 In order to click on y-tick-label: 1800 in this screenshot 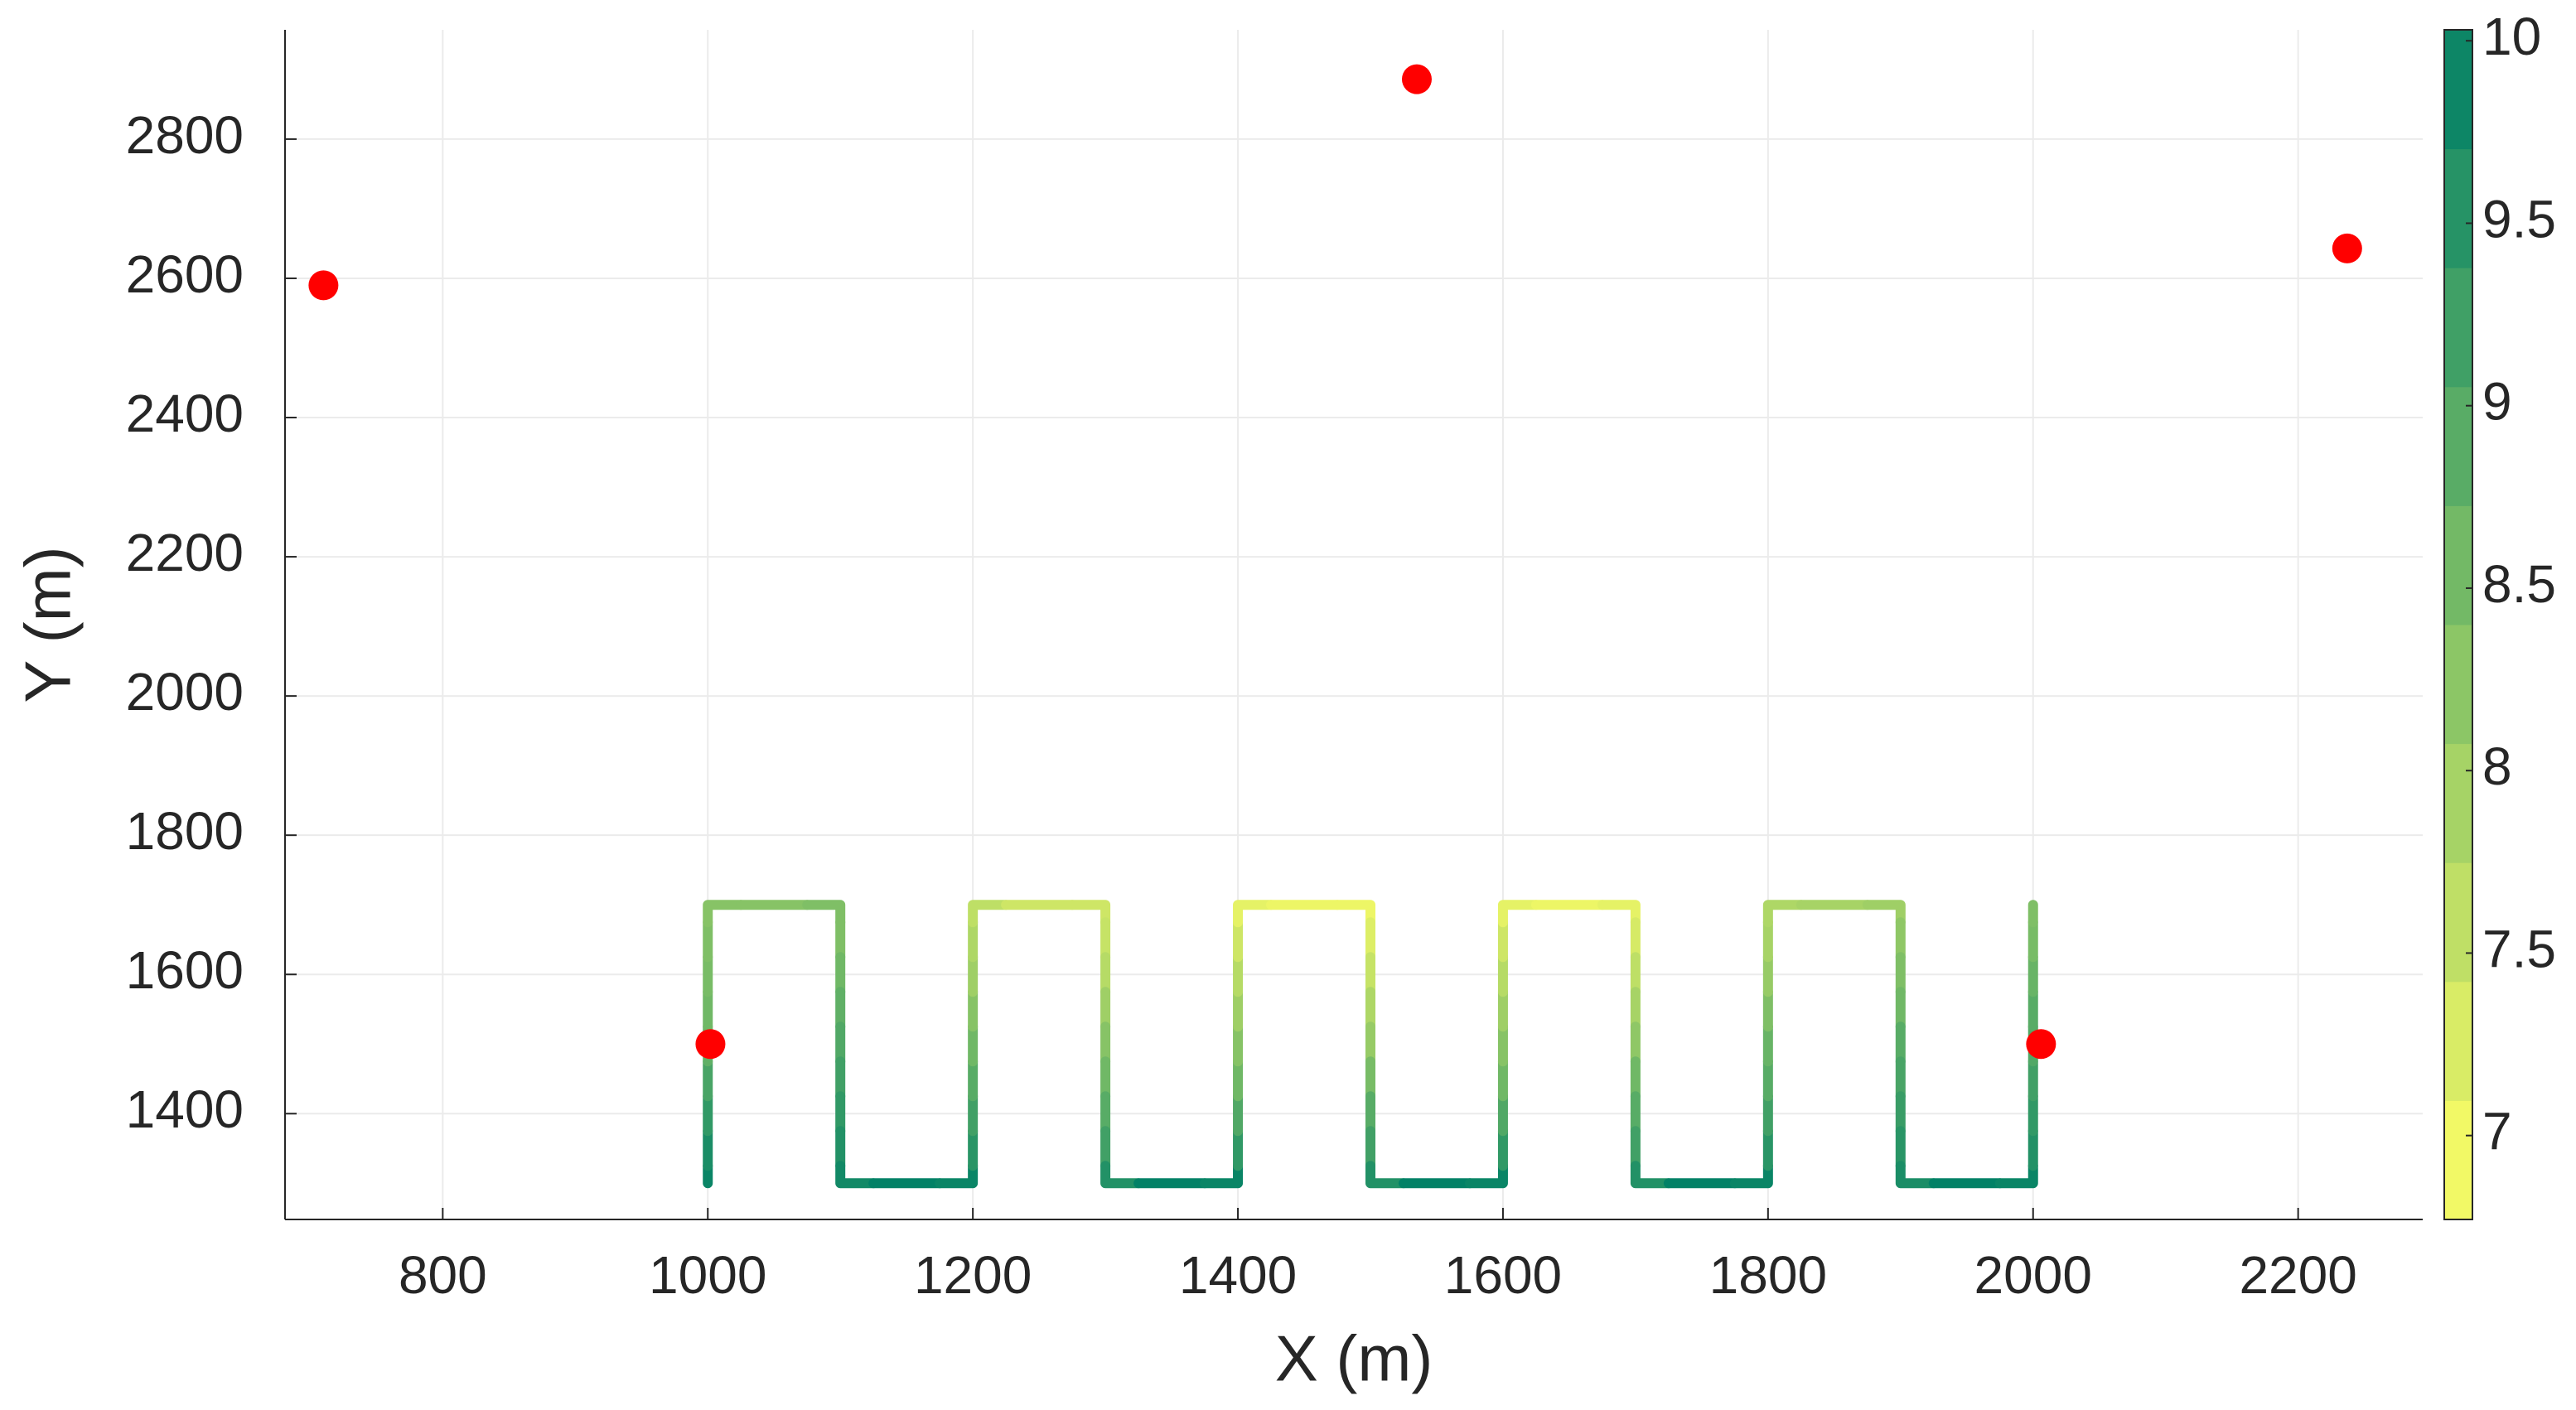, I will do `click(185, 831)`.